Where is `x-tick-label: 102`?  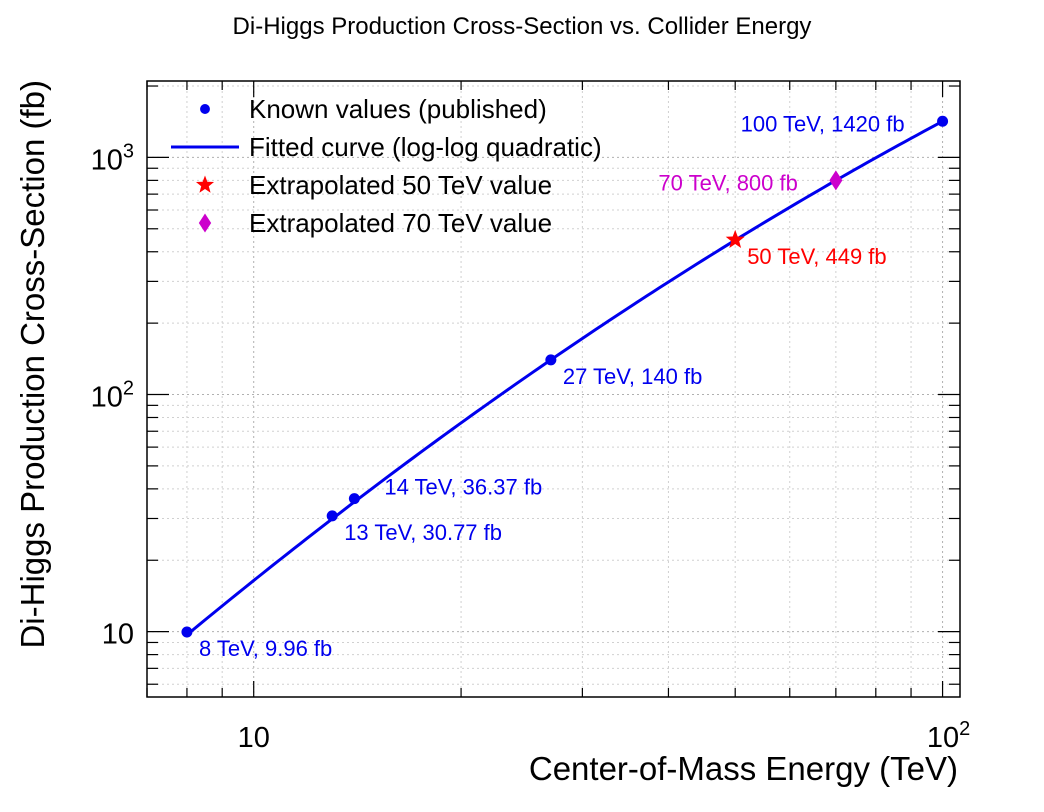
x-tick-label: 102 is located at coordinates (948, 736).